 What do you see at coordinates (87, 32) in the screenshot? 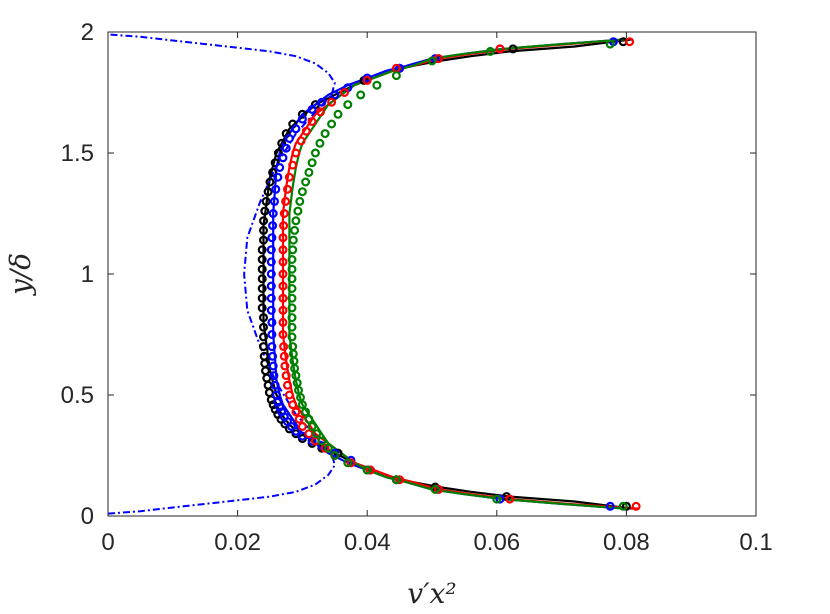
I see `y-tick-label-4: 2` at bounding box center [87, 32].